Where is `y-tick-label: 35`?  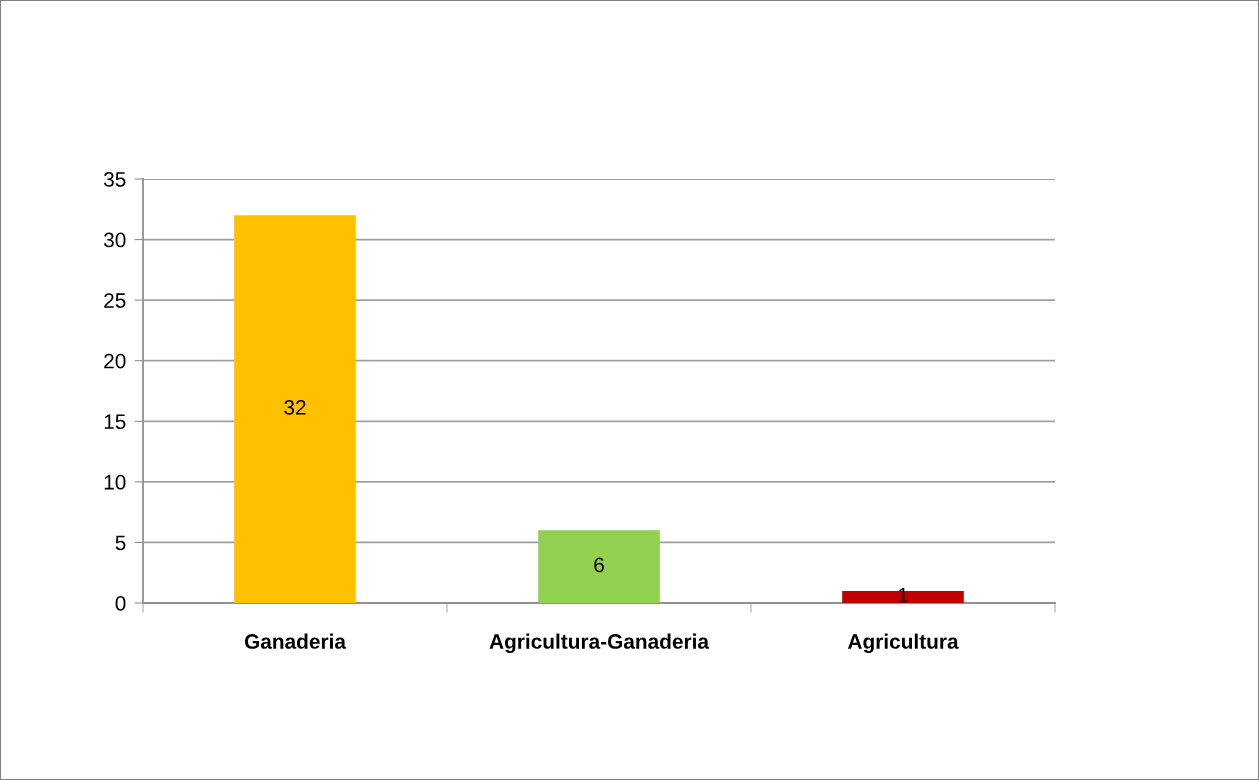
y-tick-label: 35 is located at coordinates (114, 179).